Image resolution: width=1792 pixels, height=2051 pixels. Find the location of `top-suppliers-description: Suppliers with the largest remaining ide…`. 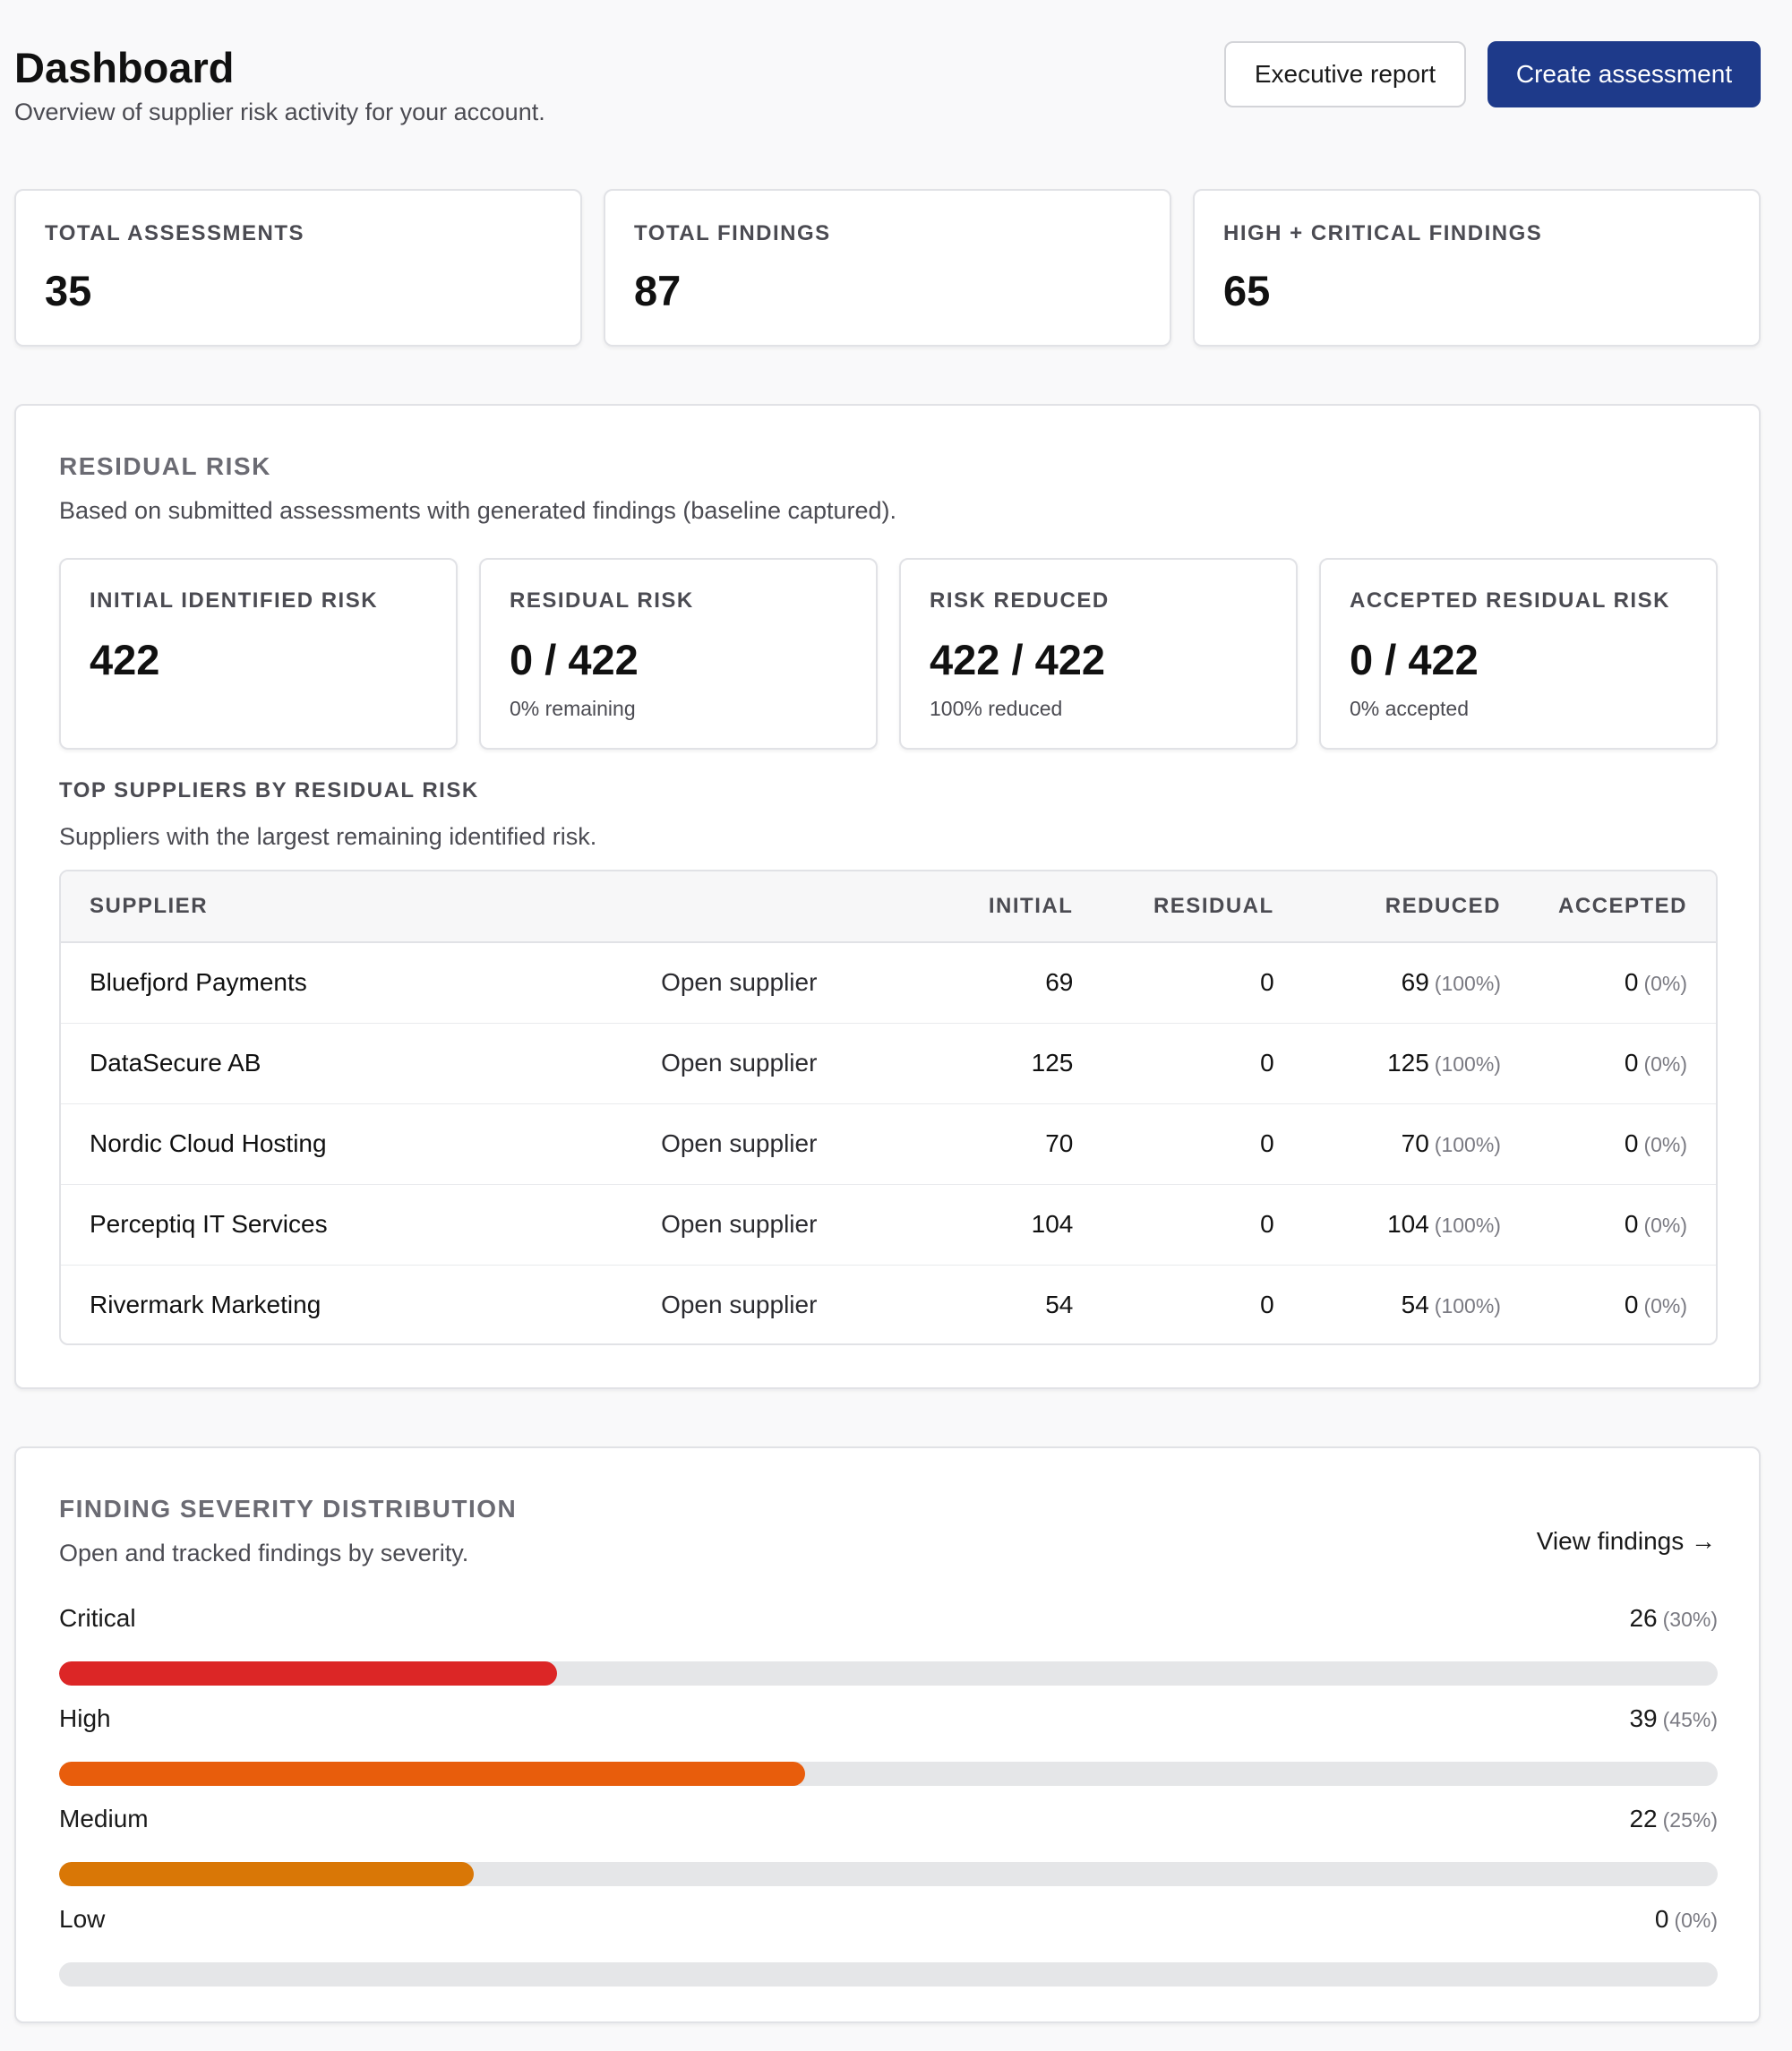

top-suppliers-description: Suppliers with the largest remaining ide… is located at coordinates (328, 836).